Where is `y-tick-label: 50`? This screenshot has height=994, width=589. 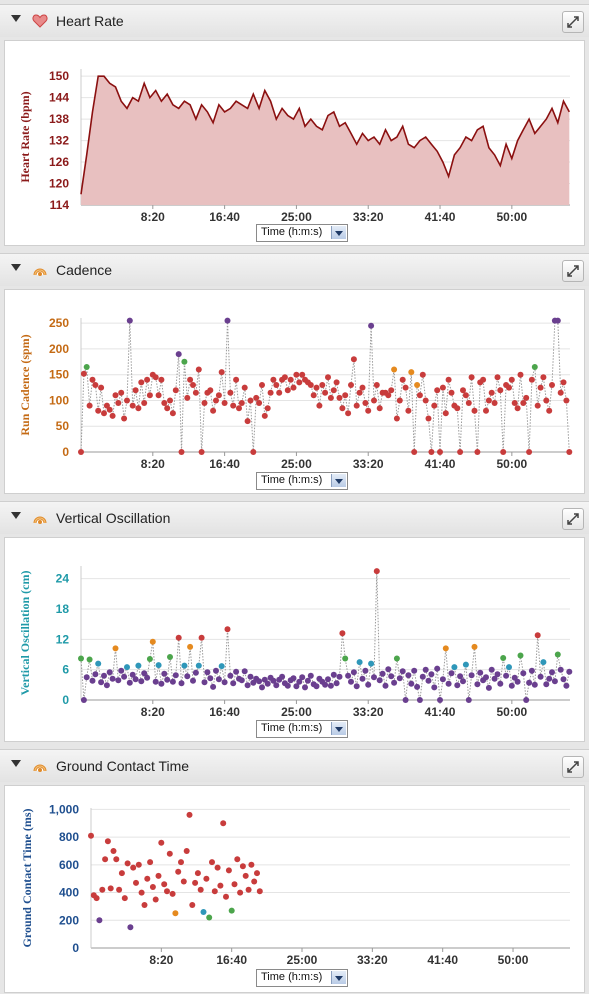
y-tick-label: 50 is located at coordinates (63, 426).